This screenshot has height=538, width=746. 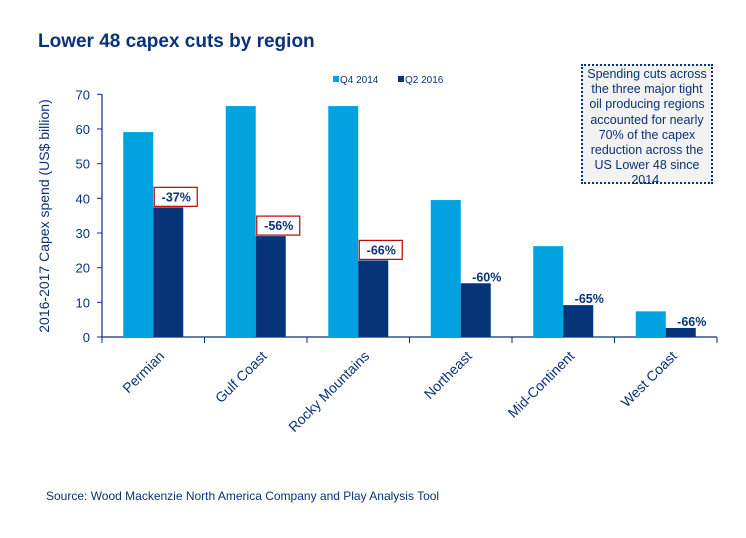 I want to click on x-tick-label: Northeast, so click(x=448, y=375).